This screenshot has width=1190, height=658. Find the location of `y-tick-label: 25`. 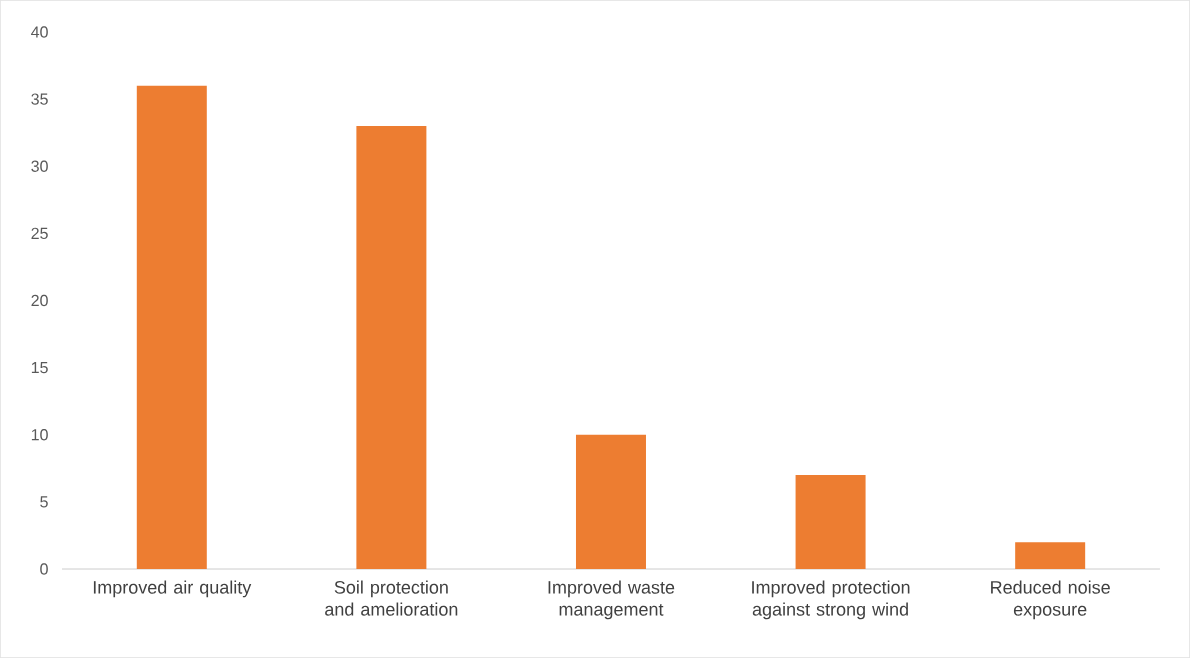

y-tick-label: 25 is located at coordinates (39, 233).